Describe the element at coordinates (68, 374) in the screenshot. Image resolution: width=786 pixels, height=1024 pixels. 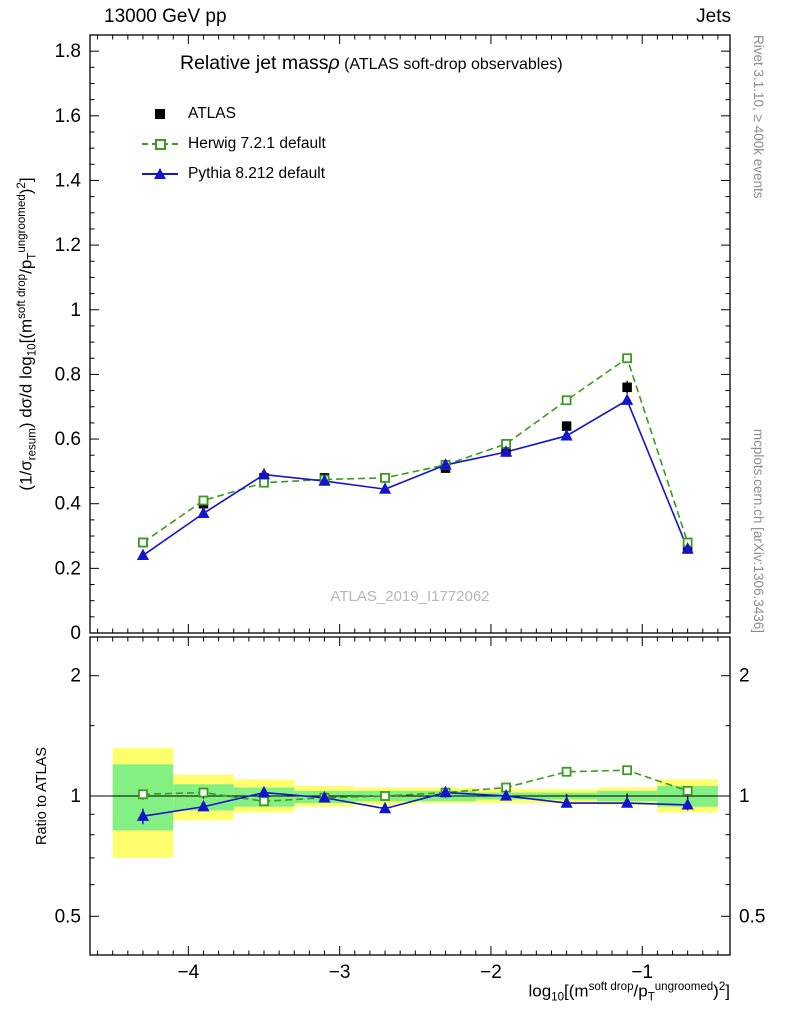
I see `svg-text: 0.8` at that location.